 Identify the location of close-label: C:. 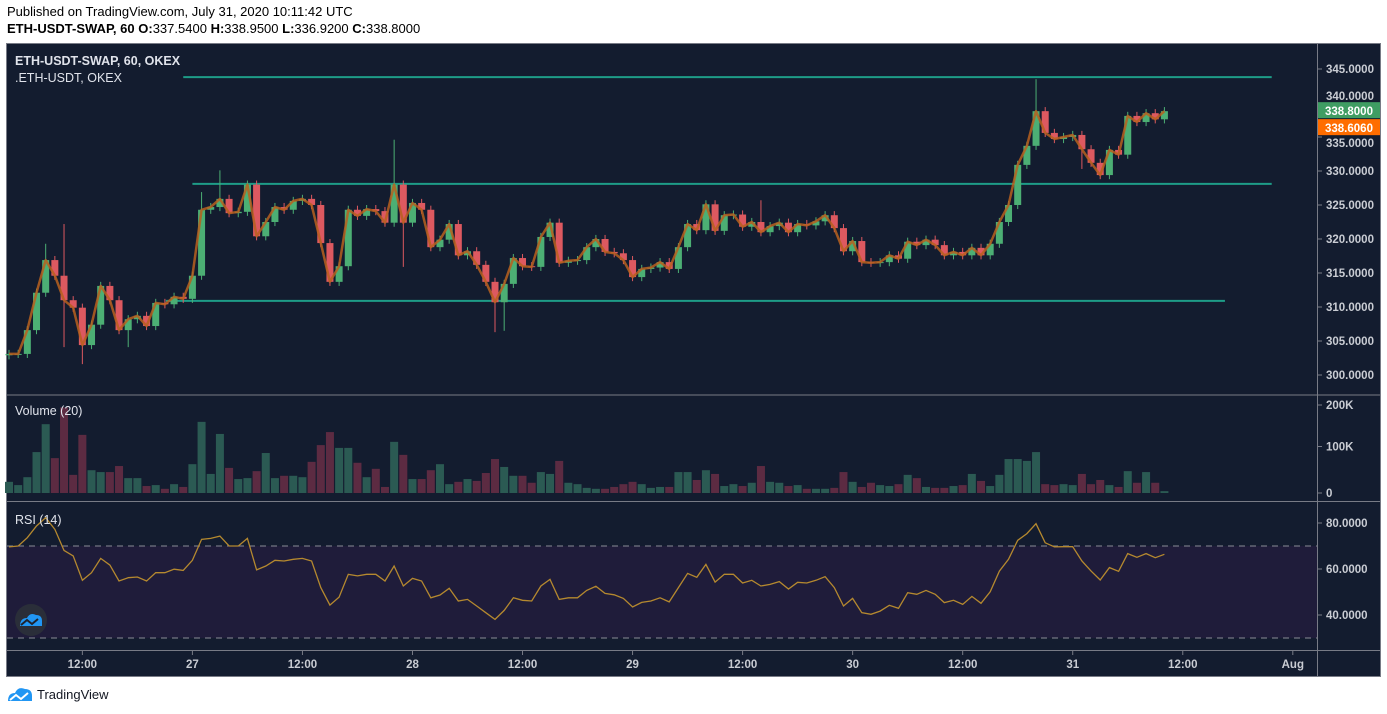
(359, 28).